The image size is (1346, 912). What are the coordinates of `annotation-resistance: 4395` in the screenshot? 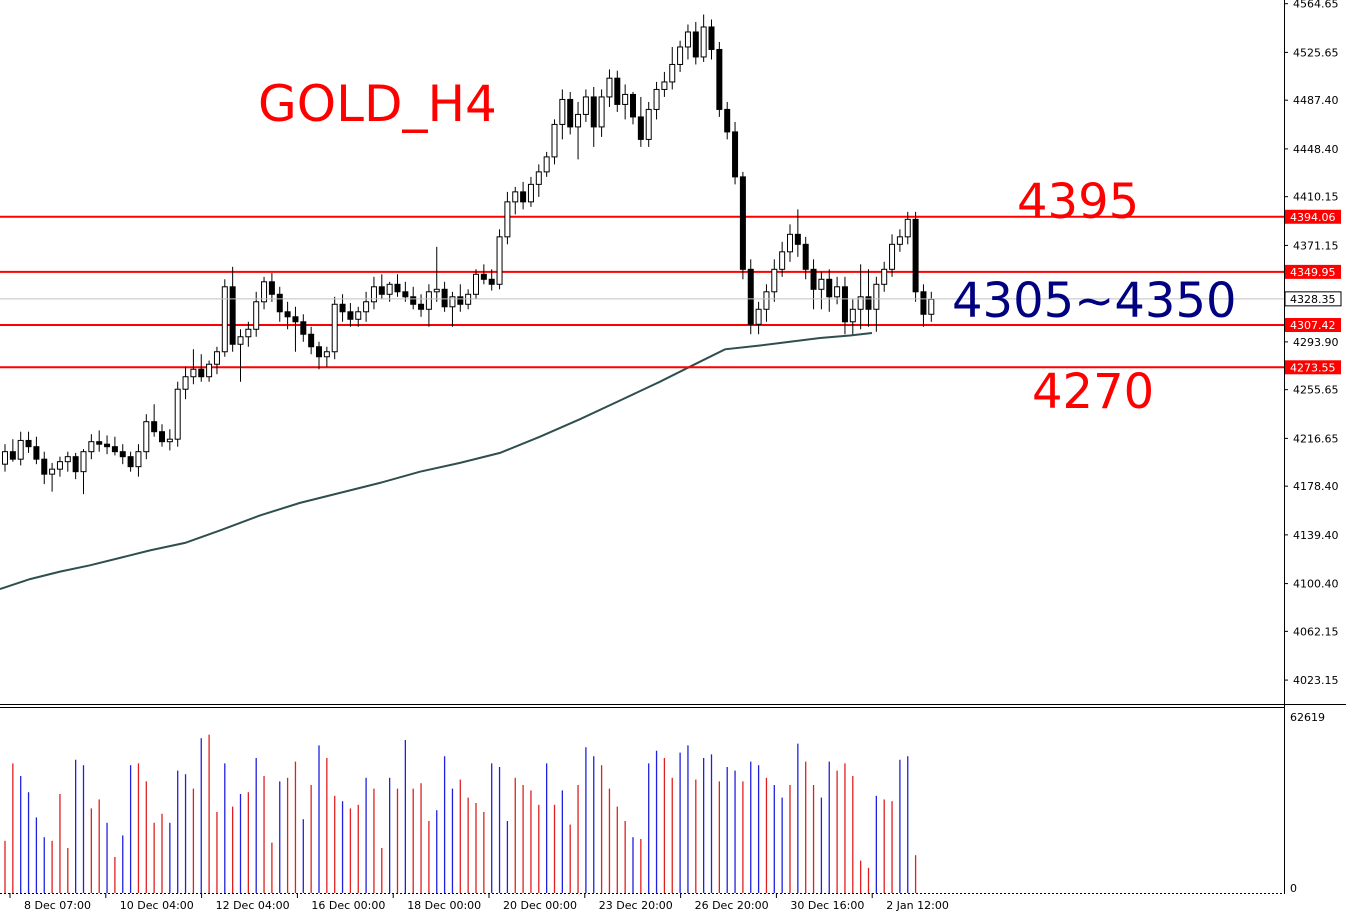 It's located at (1078, 202).